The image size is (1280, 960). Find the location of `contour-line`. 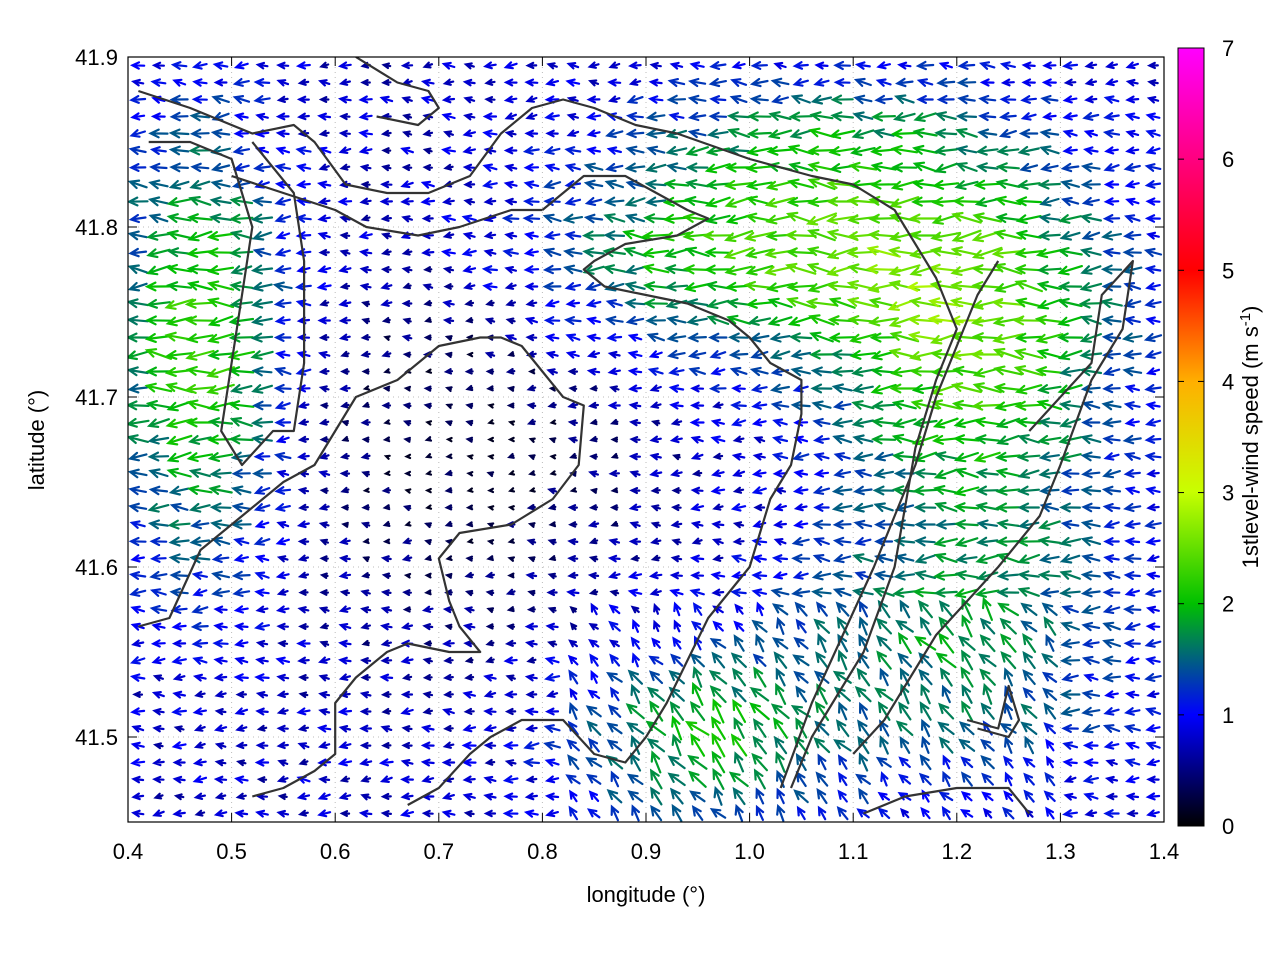

contour-line is located at coordinates (397, 92).